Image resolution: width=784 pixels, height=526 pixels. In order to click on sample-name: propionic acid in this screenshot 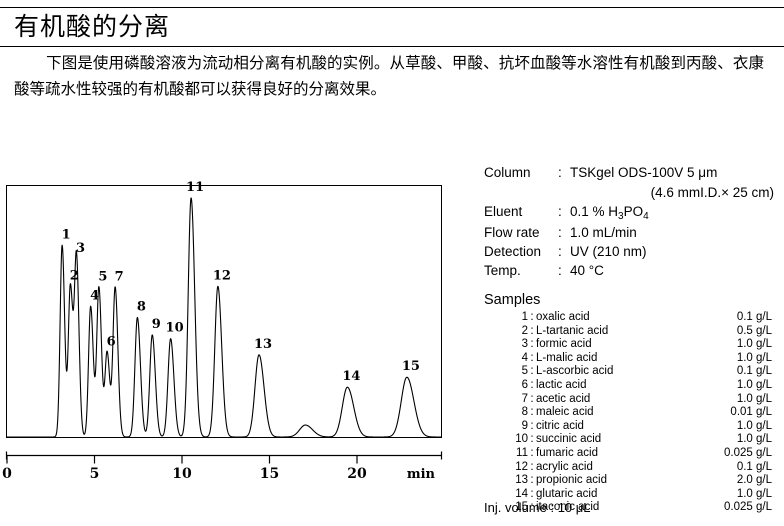, I will do `click(571, 480)`.